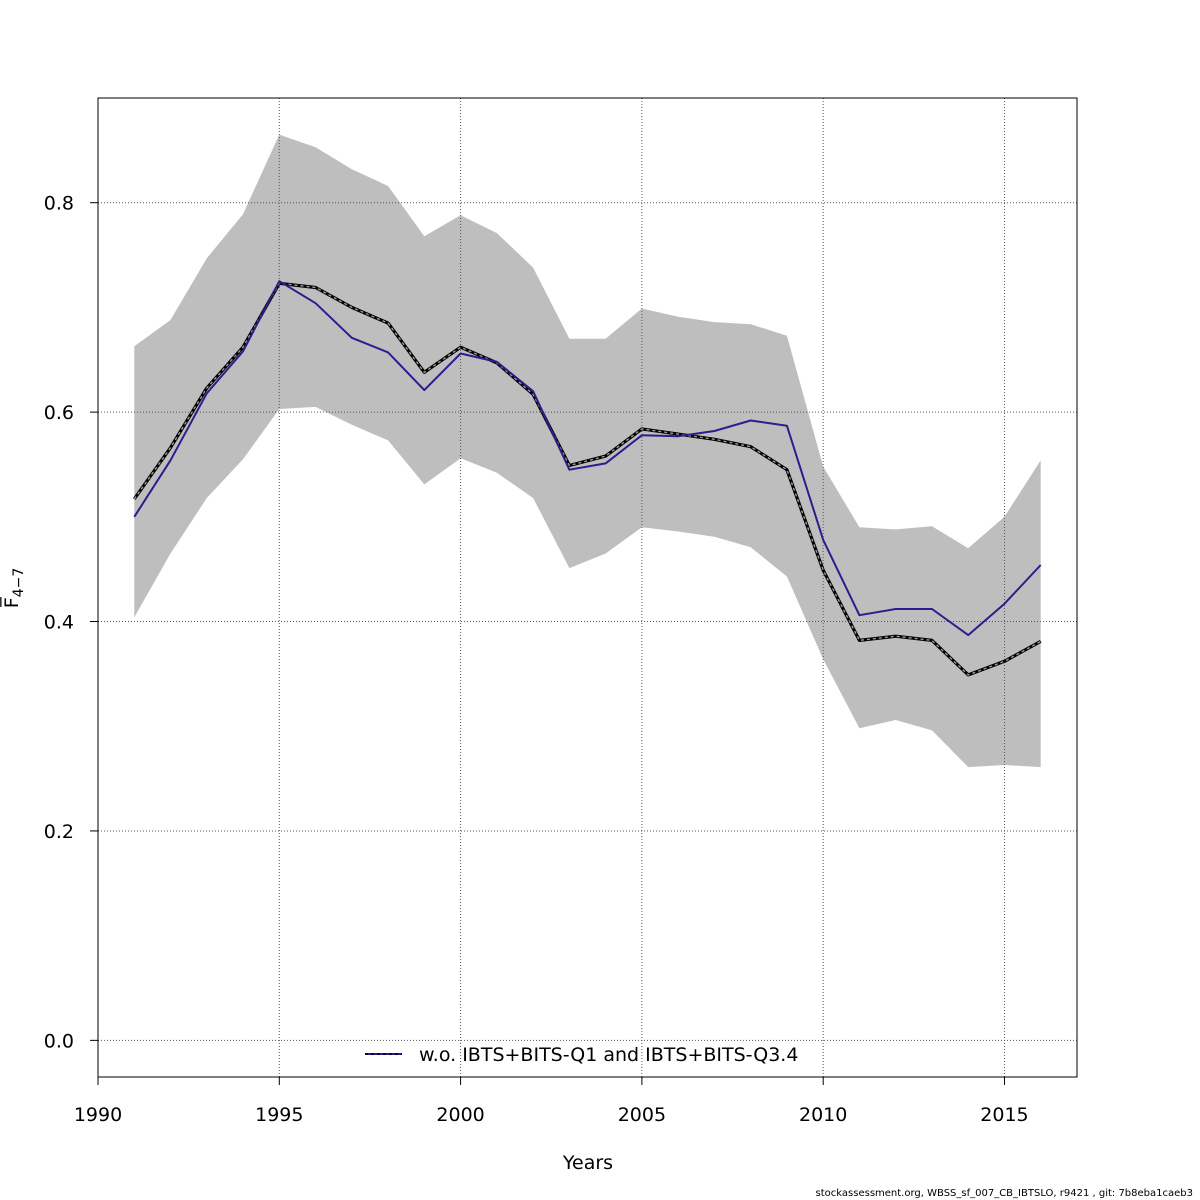 Image resolution: width=1200 pixels, height=1200 pixels. I want to click on y-tick-label-4: 0.8, so click(59, 204).